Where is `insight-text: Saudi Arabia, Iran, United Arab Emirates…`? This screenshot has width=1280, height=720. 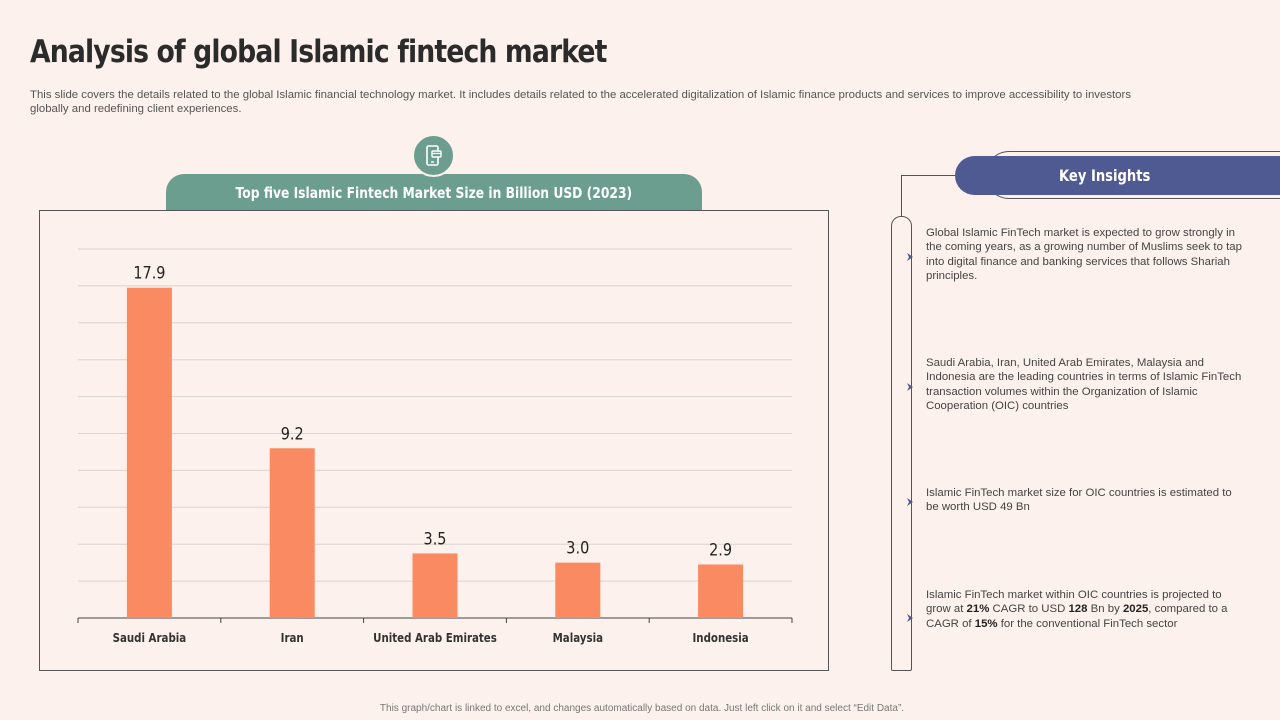 insight-text: Saudi Arabia, Iran, United Arab Emirates… is located at coordinates (1084, 385).